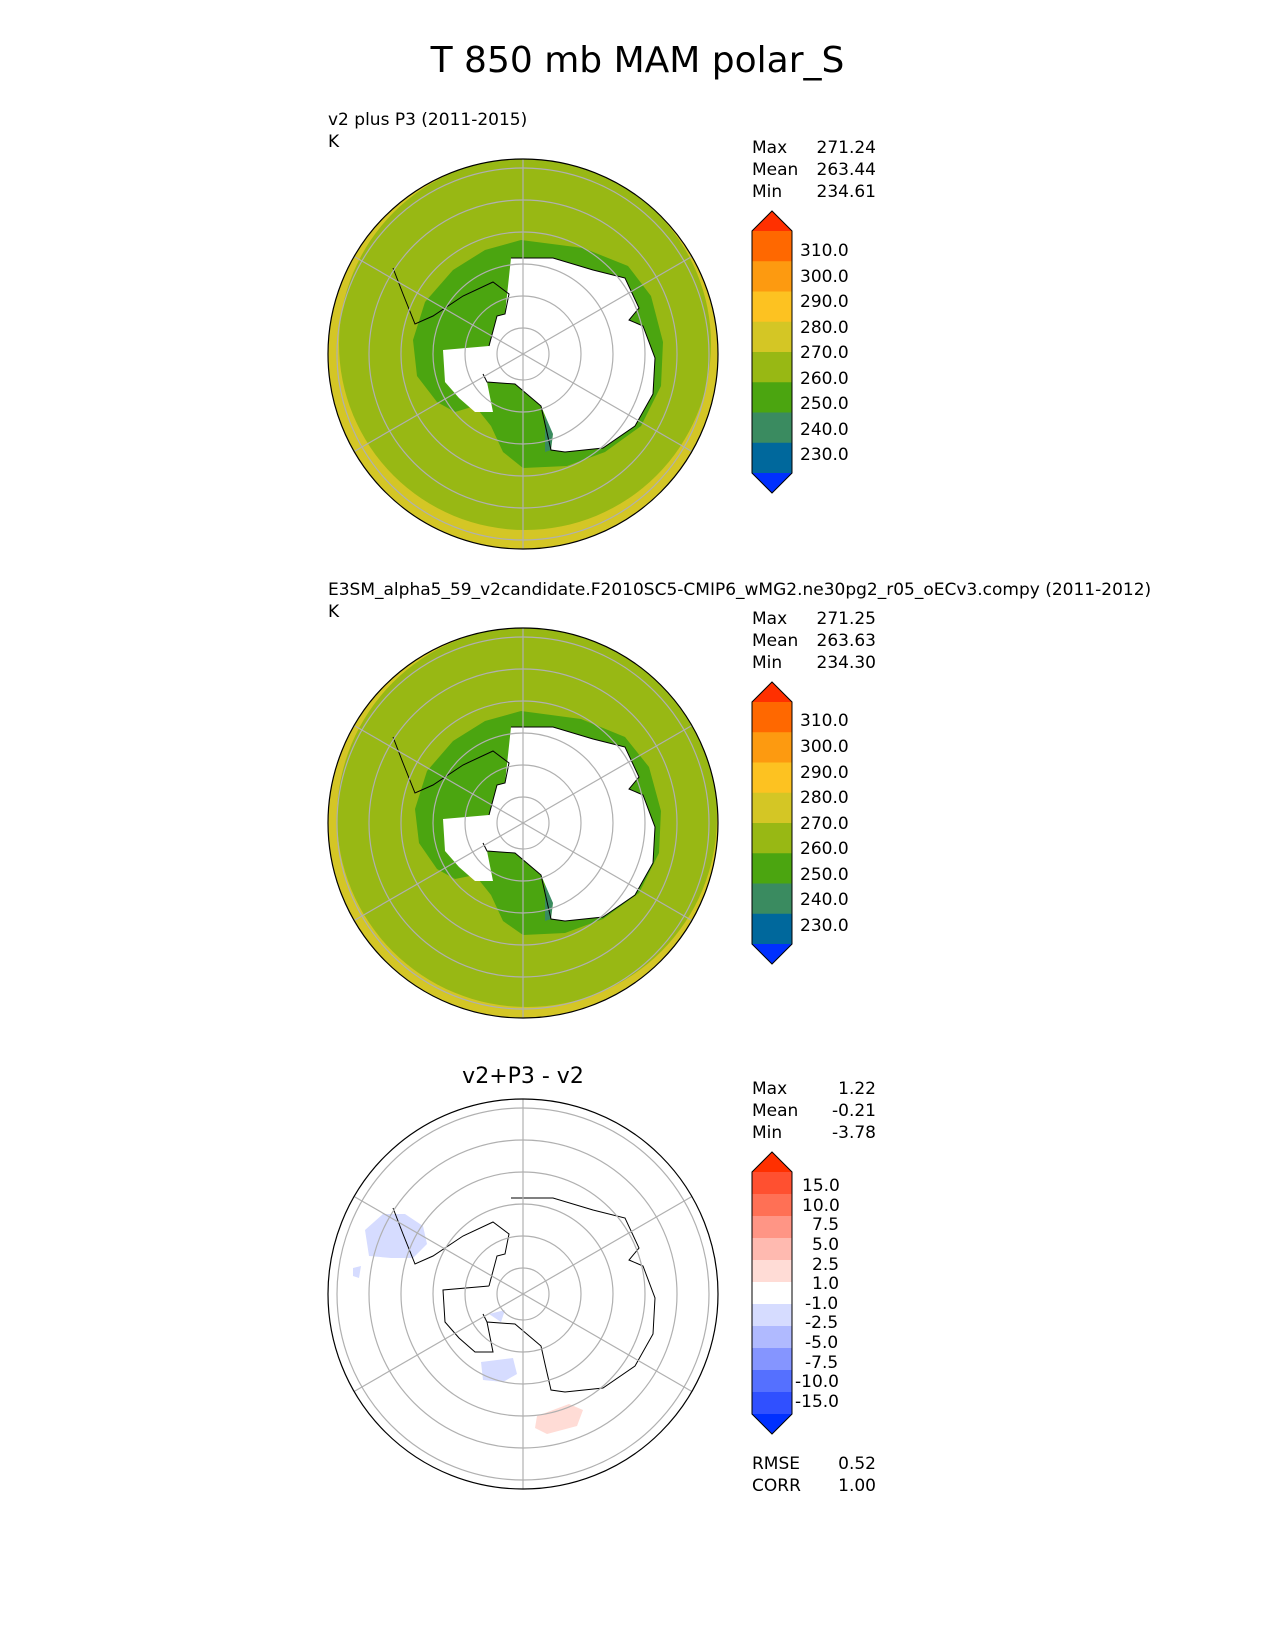  Describe the element at coordinates (822, 1363) in the screenshot. I see `cbar-tick: -7.5` at that location.